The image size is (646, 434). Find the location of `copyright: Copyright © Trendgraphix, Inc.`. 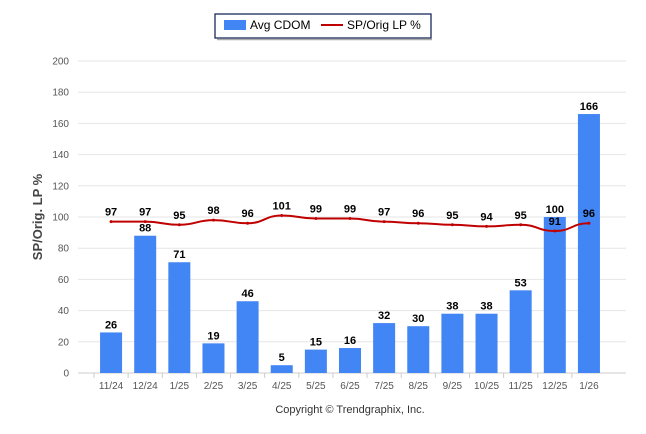

copyright: Copyright © Trendgraphix, Inc. is located at coordinates (349, 410).